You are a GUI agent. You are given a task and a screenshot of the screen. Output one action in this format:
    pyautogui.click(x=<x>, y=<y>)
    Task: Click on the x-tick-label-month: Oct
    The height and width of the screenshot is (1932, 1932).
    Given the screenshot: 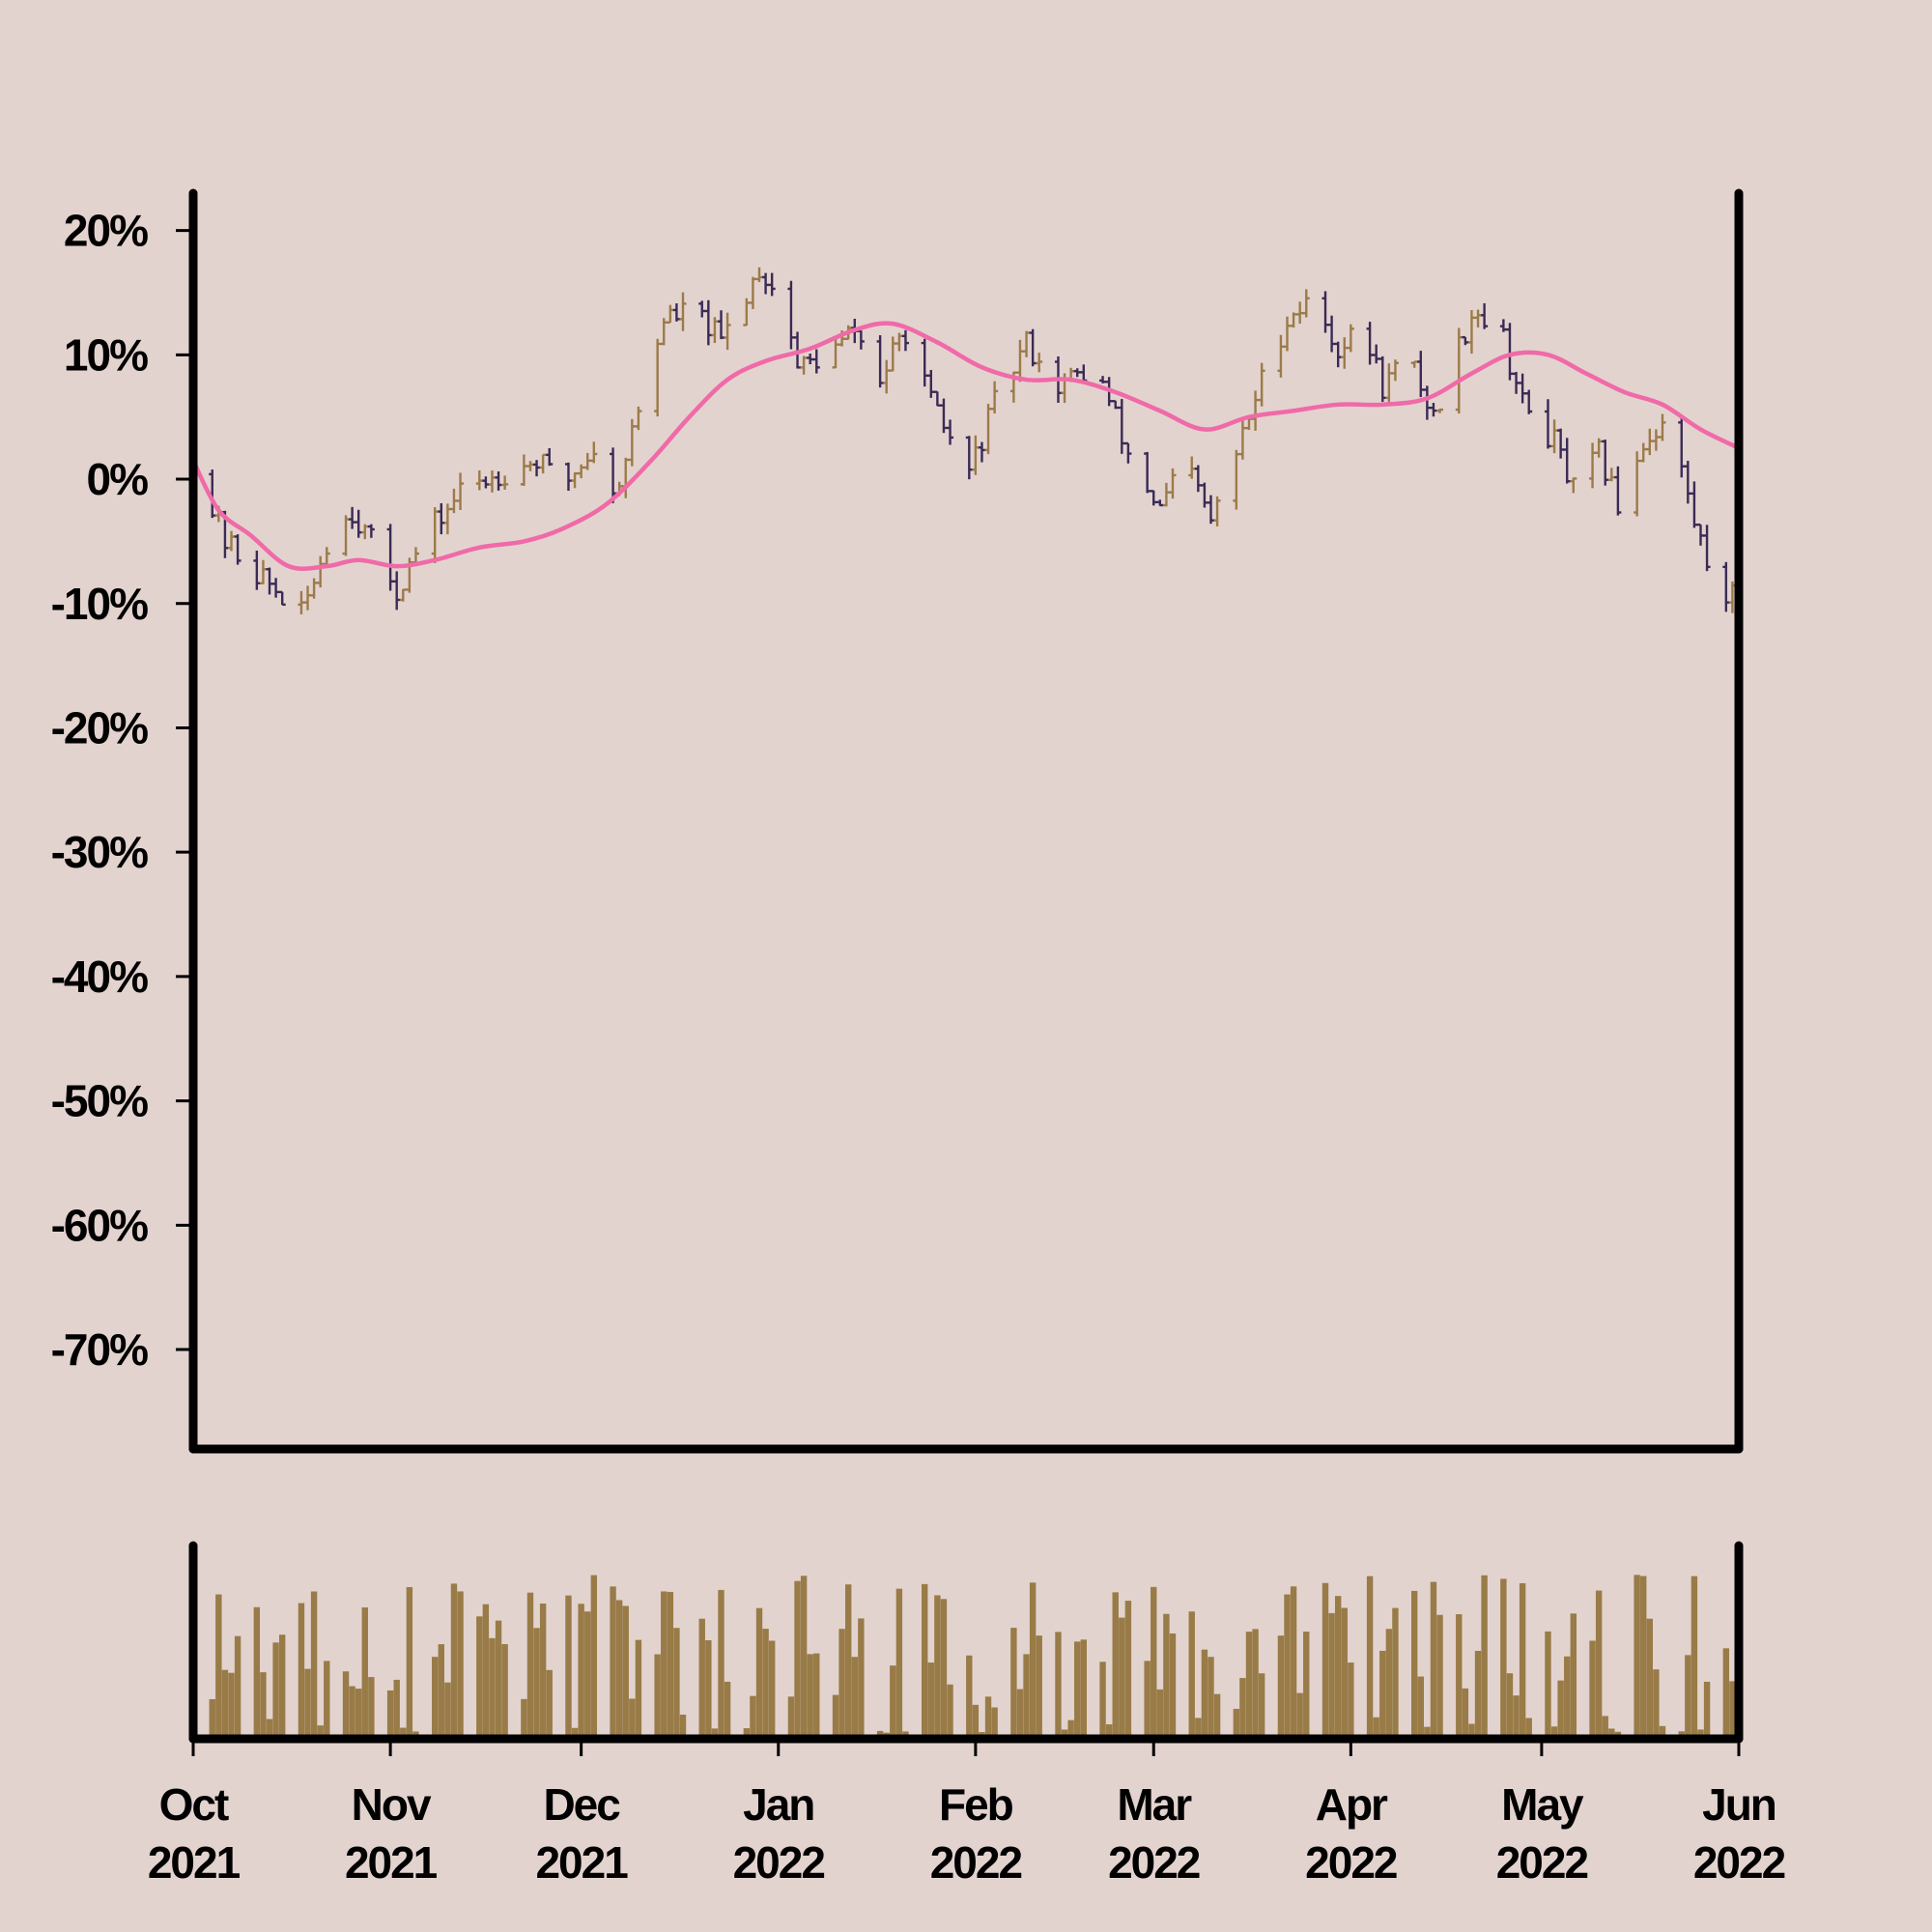 What is the action you would take?
    pyautogui.click(x=194, y=1804)
    